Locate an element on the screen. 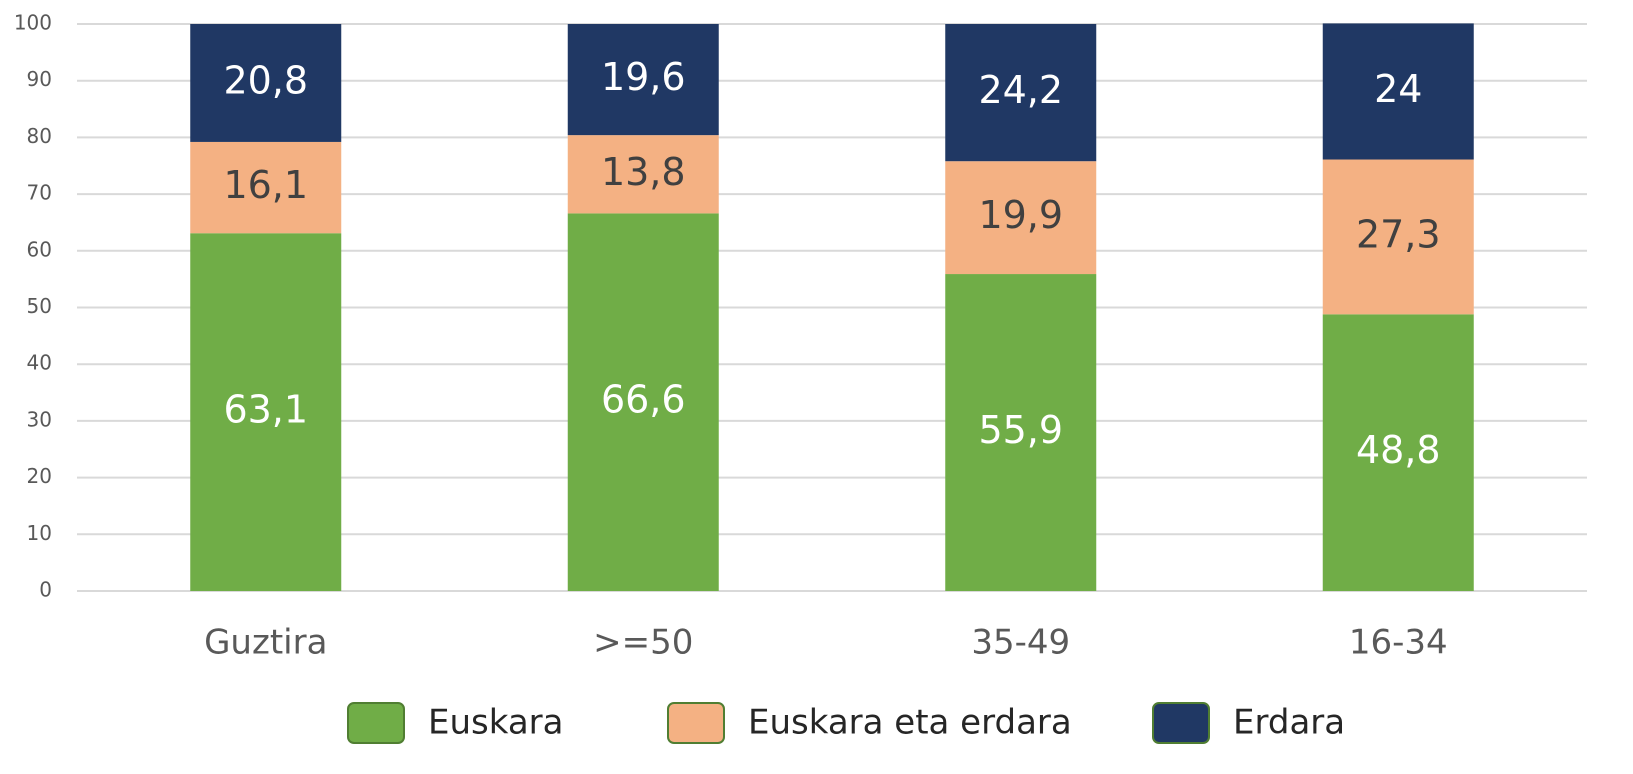 The image size is (1633, 774). y-tick-label: 70 is located at coordinates (39, 193).